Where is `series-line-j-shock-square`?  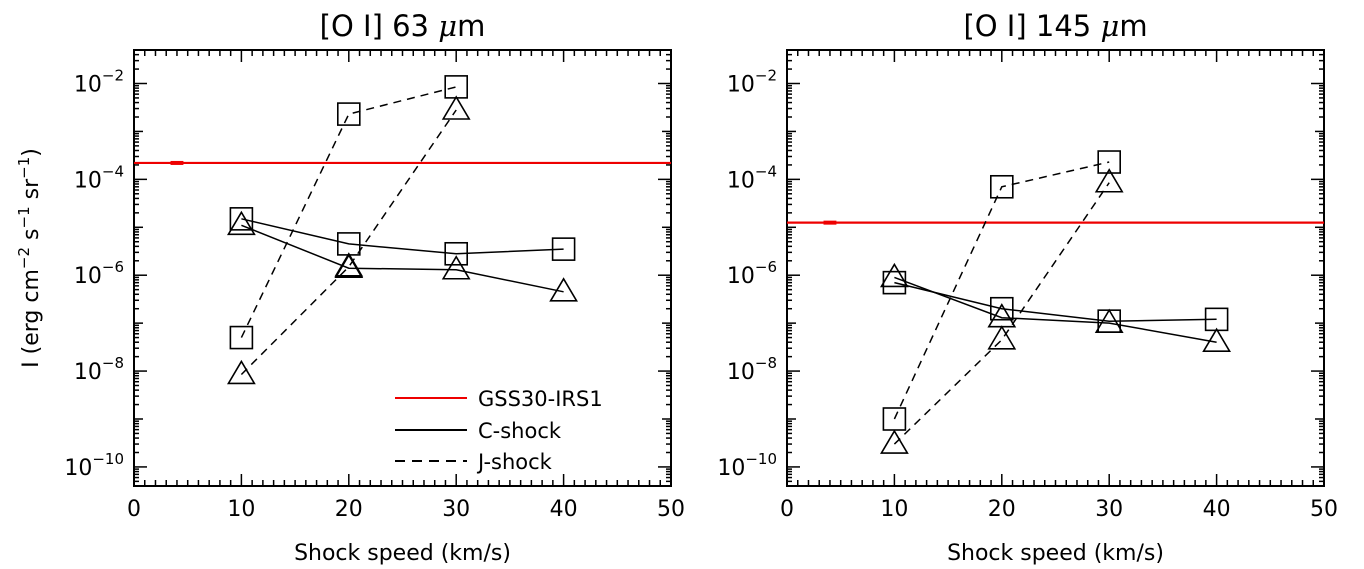
series-line-j-shock-square is located at coordinates (1001, 290).